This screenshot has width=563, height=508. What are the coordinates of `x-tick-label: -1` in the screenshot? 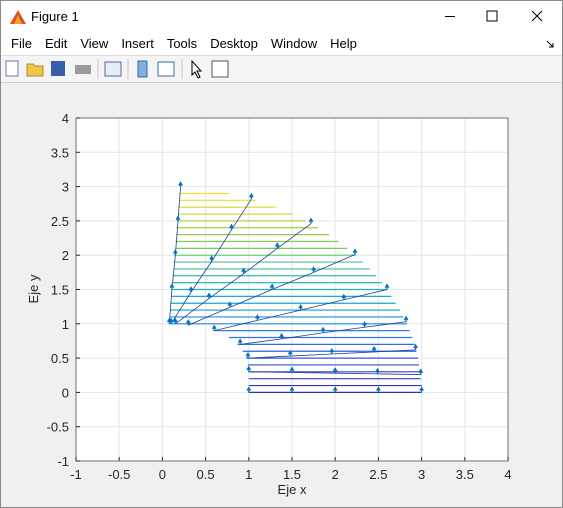 It's located at (76, 474).